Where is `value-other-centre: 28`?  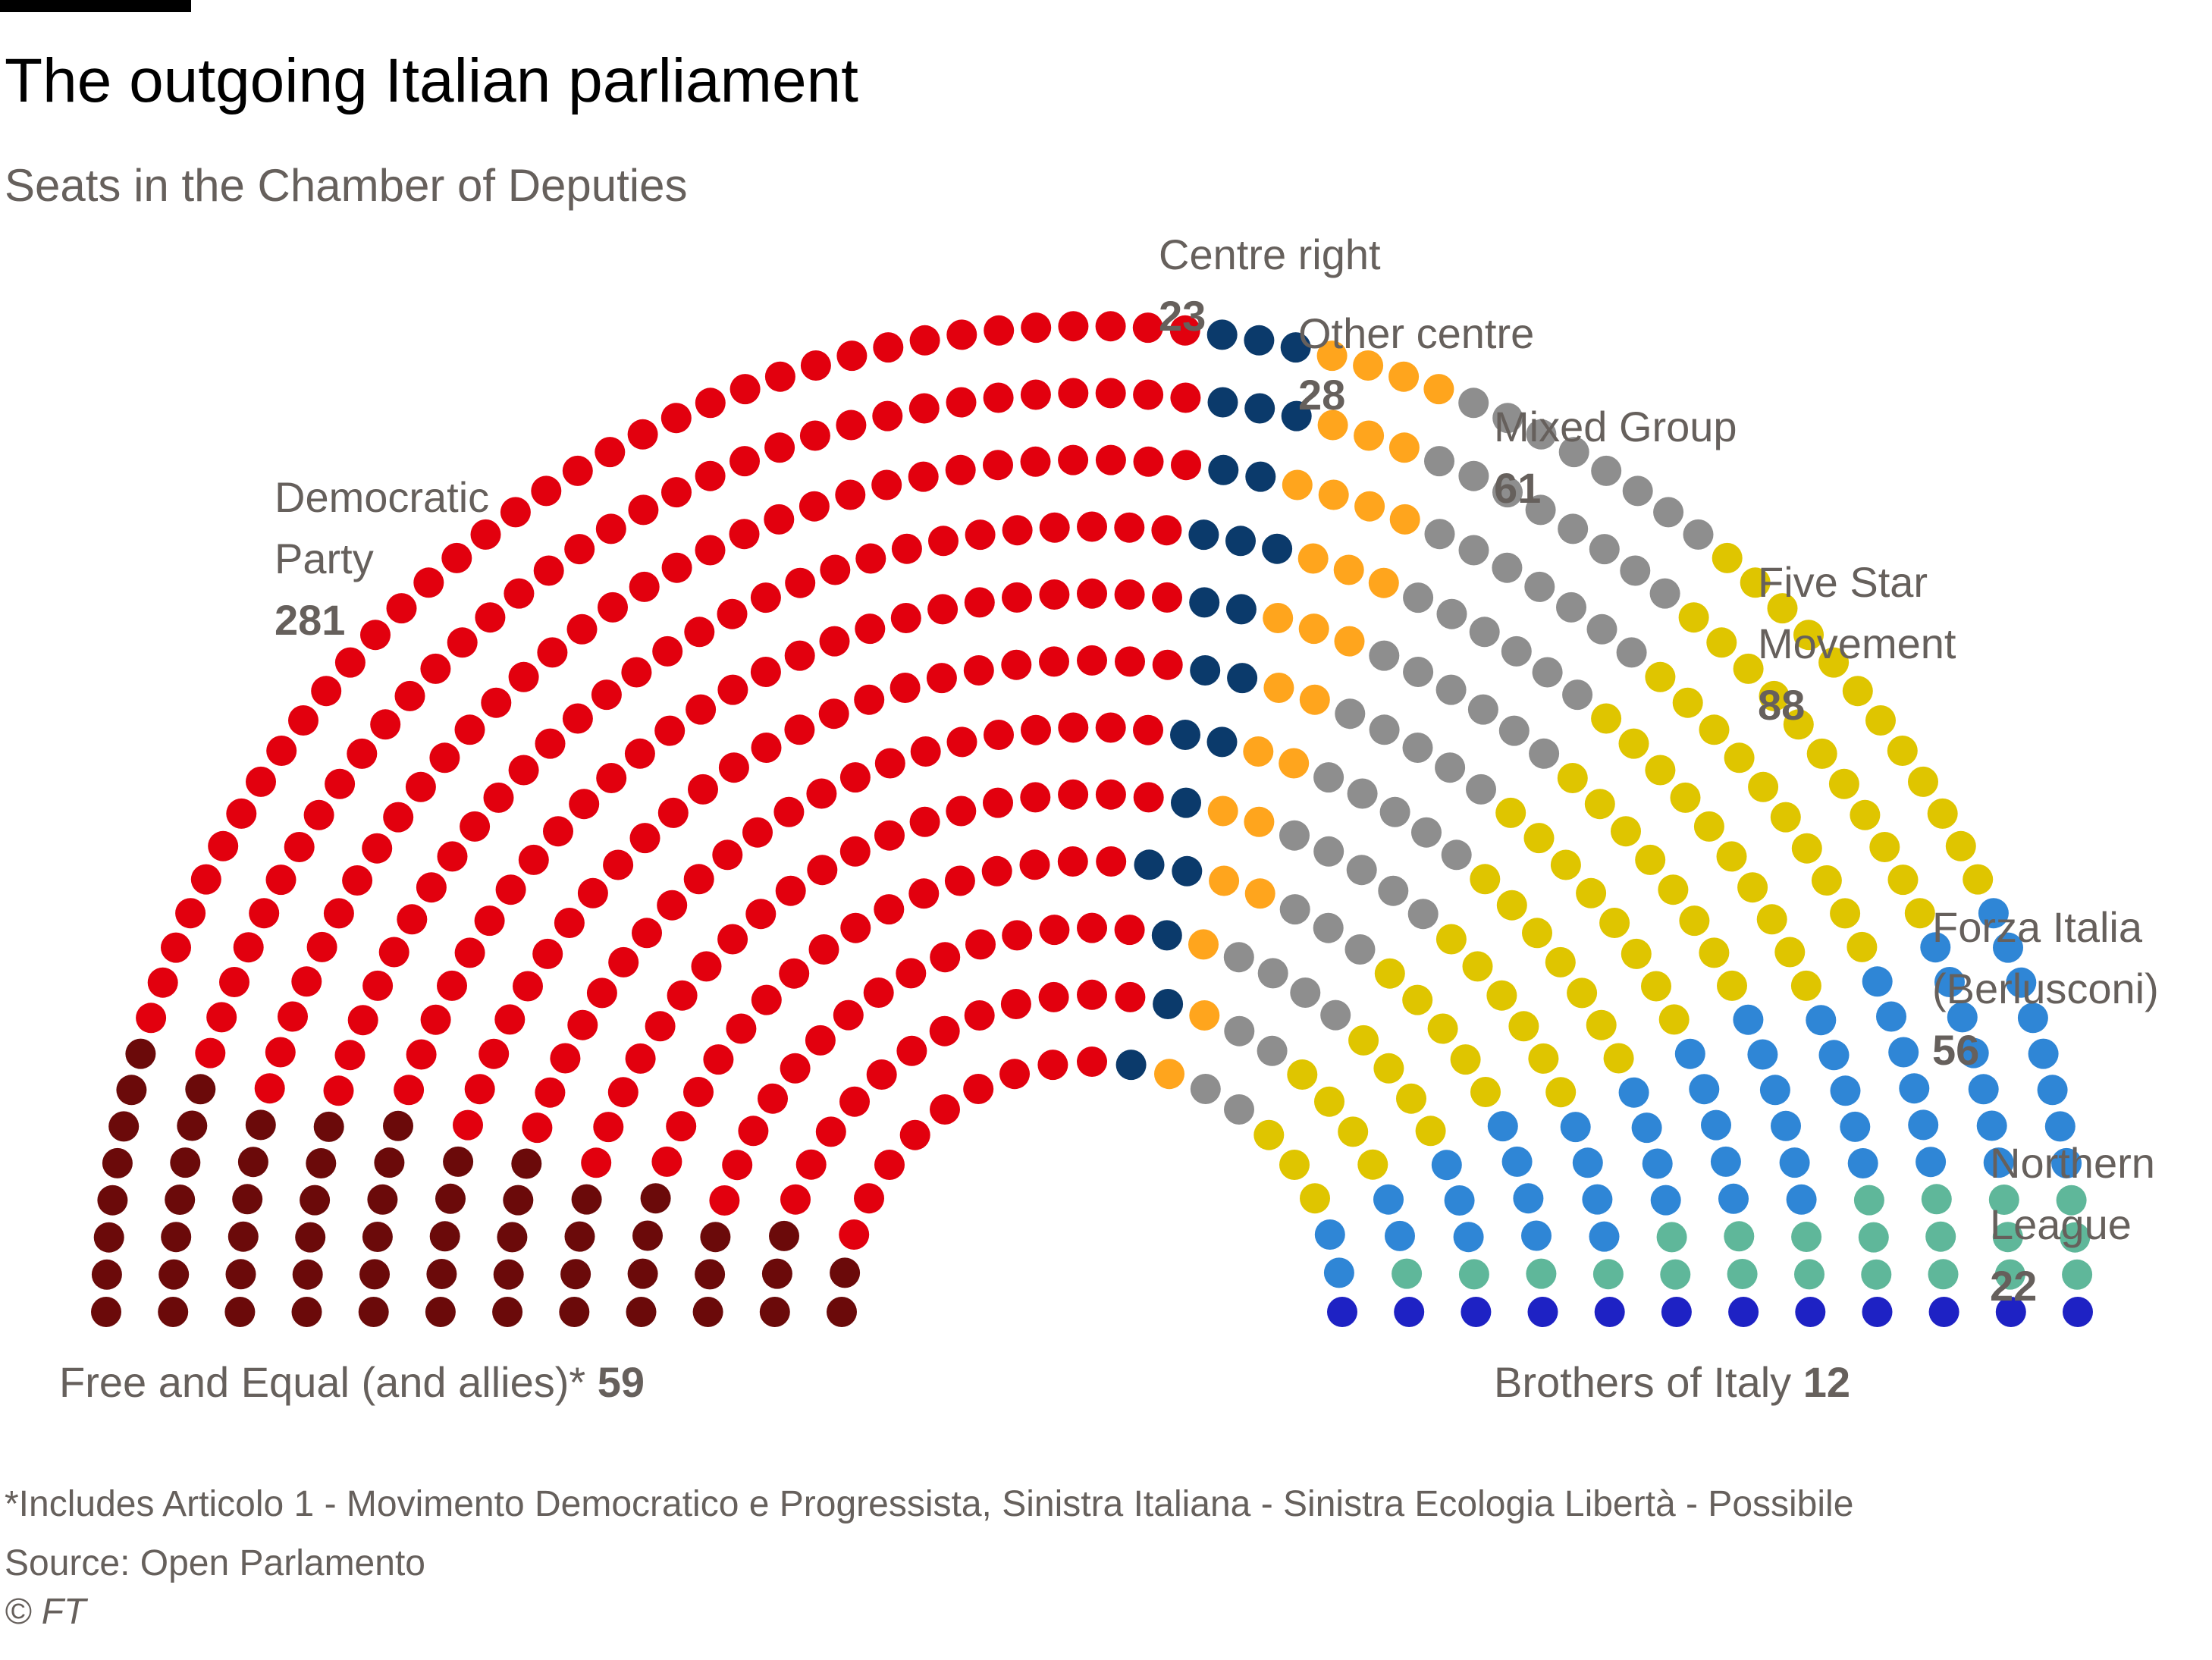 value-other-centre: 28 is located at coordinates (1322, 395).